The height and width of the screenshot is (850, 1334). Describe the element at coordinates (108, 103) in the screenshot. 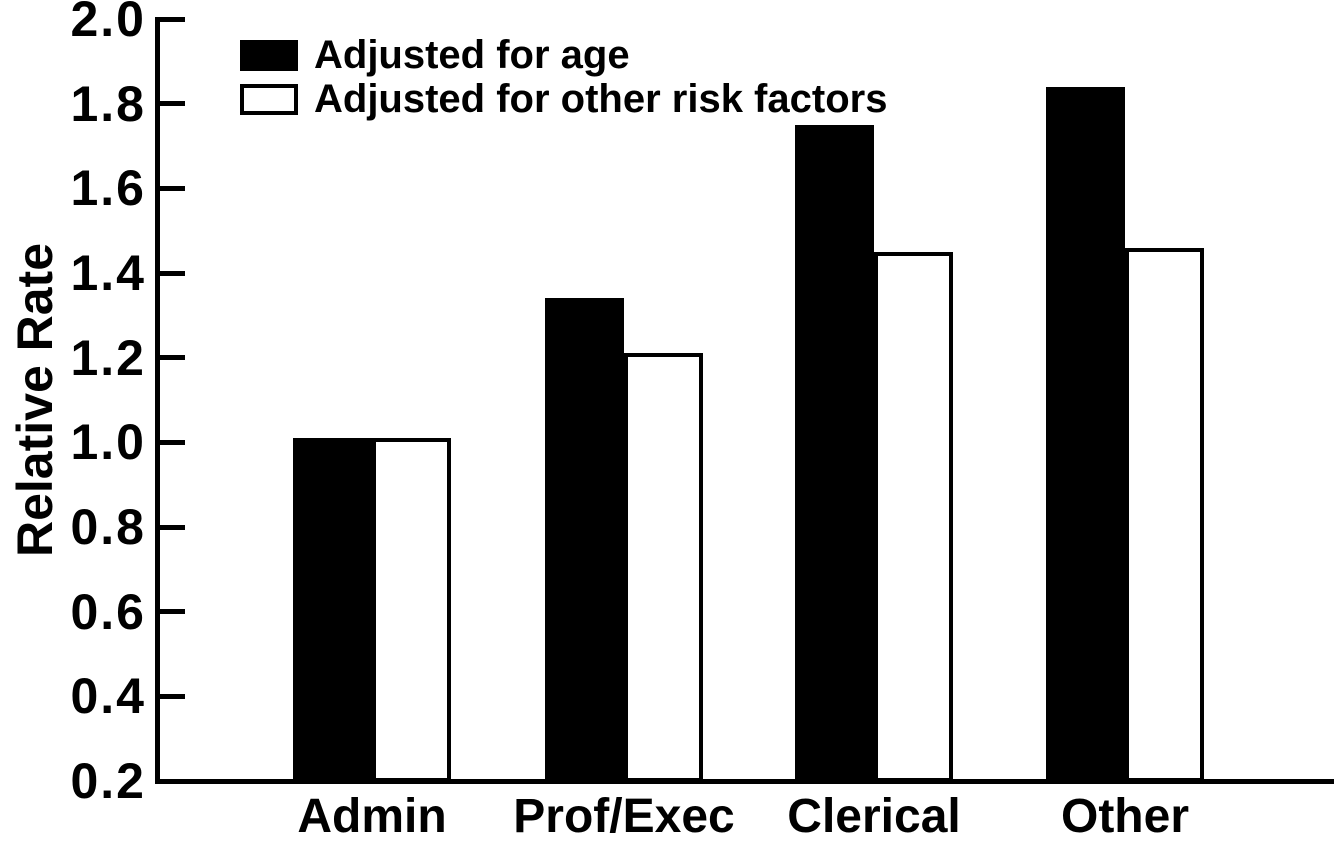

I see `y-axis-tick-label: 1.8` at that location.